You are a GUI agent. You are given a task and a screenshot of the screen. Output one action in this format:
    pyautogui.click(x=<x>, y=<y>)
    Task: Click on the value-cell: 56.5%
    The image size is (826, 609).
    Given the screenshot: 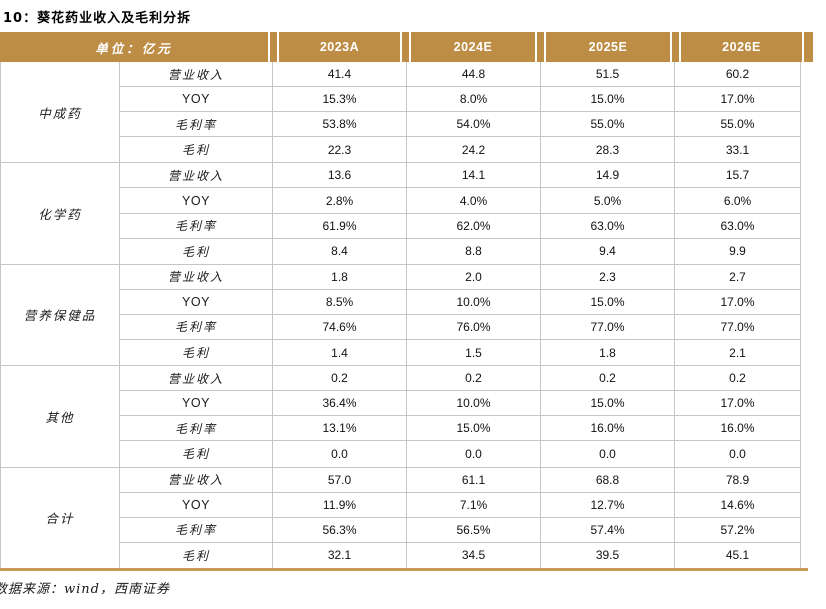 What is the action you would take?
    pyautogui.click(x=473, y=529)
    